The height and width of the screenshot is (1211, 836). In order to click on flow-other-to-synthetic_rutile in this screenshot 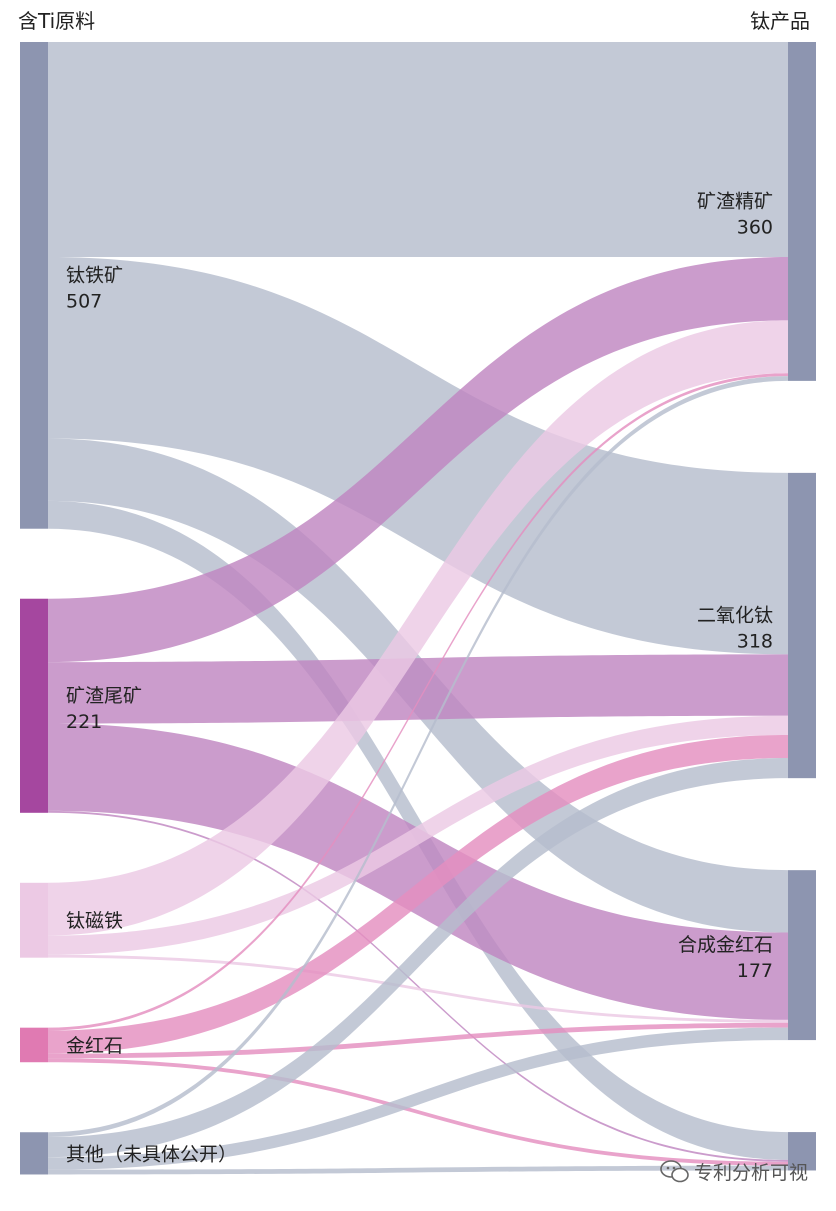, I will do `click(418, 1098)`.